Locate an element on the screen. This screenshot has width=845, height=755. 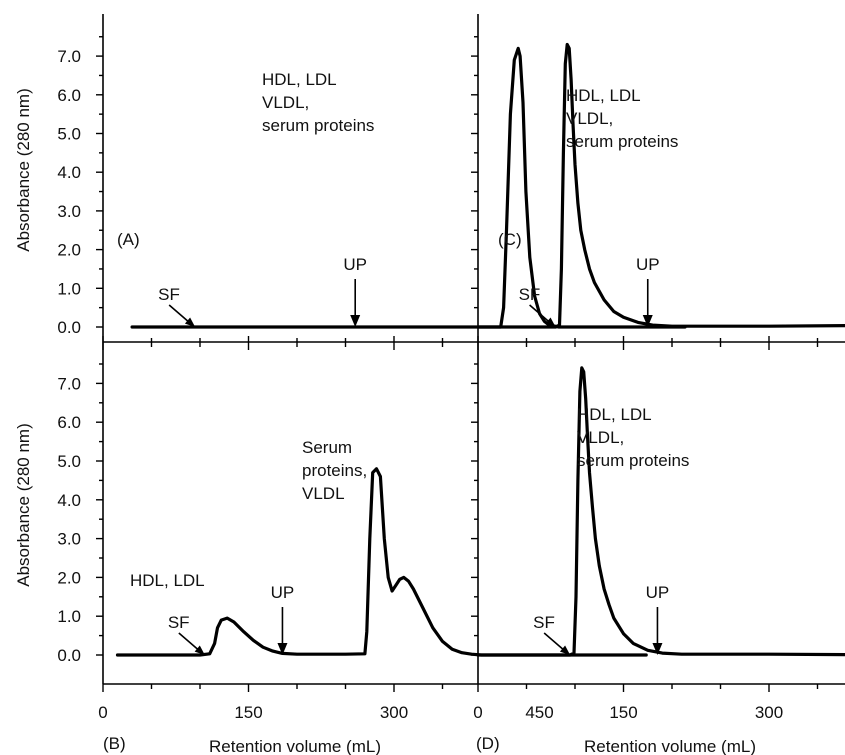
x-axis-title-right: Retention volume (mL) is located at coordinates (670, 746).